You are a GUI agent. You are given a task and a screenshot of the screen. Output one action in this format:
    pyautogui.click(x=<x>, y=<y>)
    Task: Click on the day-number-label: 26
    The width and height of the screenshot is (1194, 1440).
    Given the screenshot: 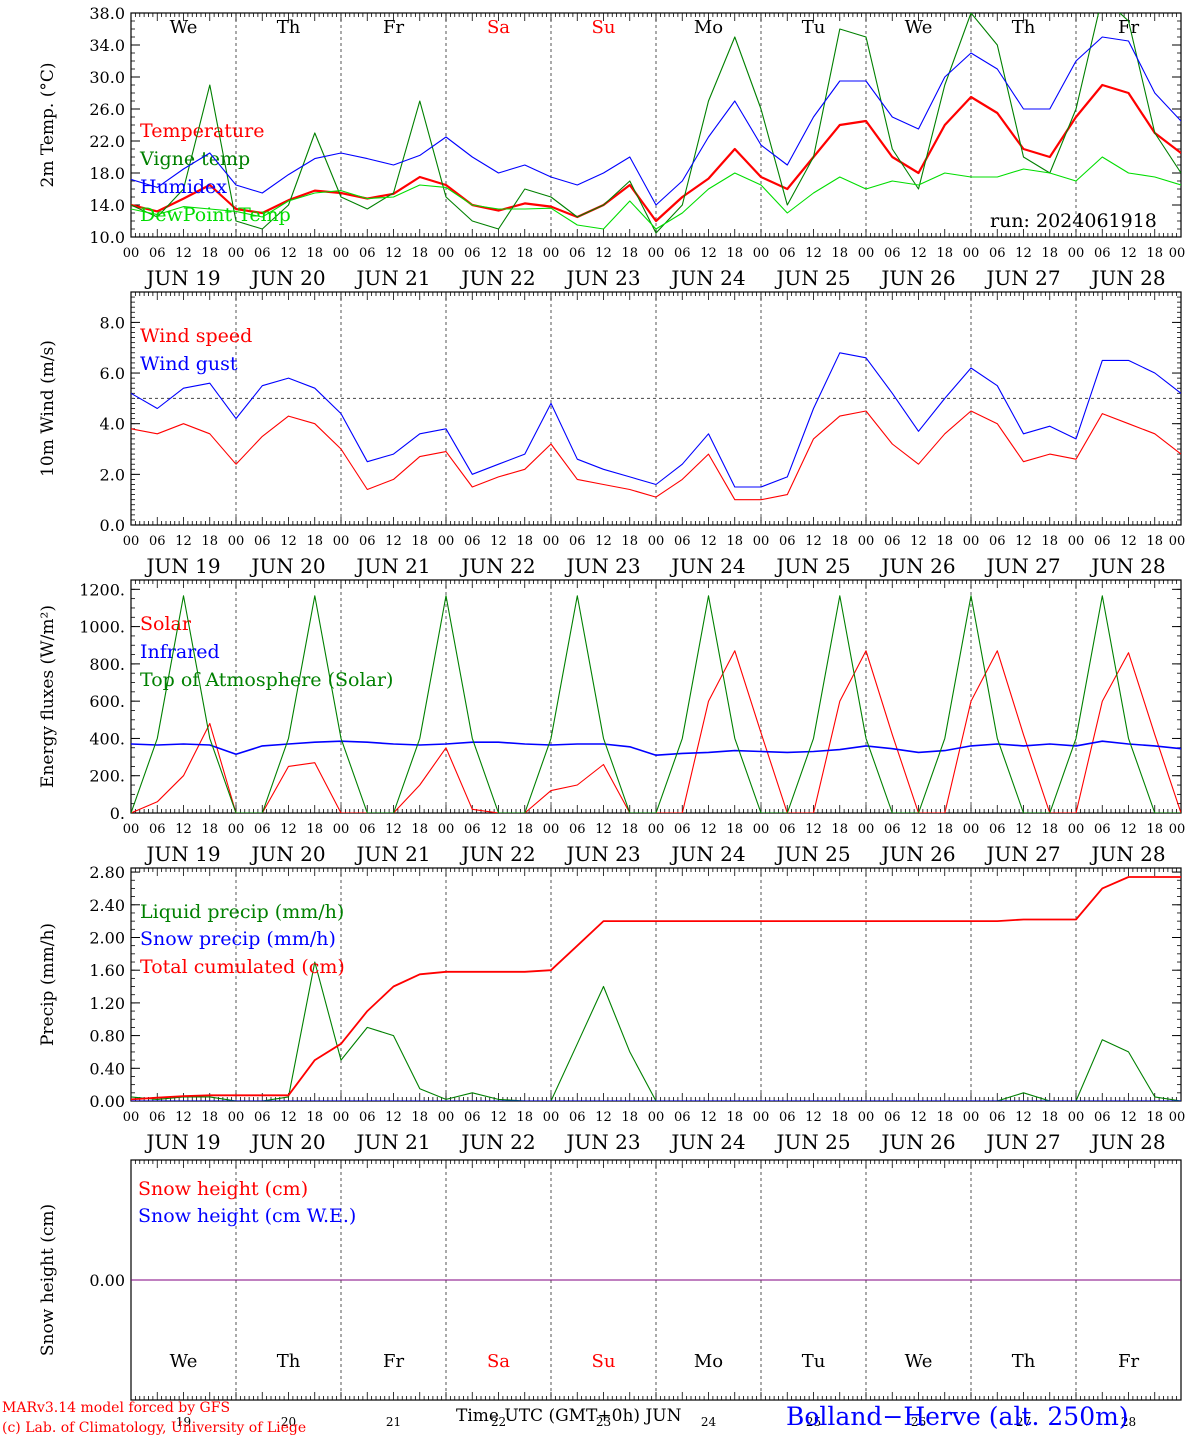 What is the action you would take?
    pyautogui.click(x=918, y=1422)
    